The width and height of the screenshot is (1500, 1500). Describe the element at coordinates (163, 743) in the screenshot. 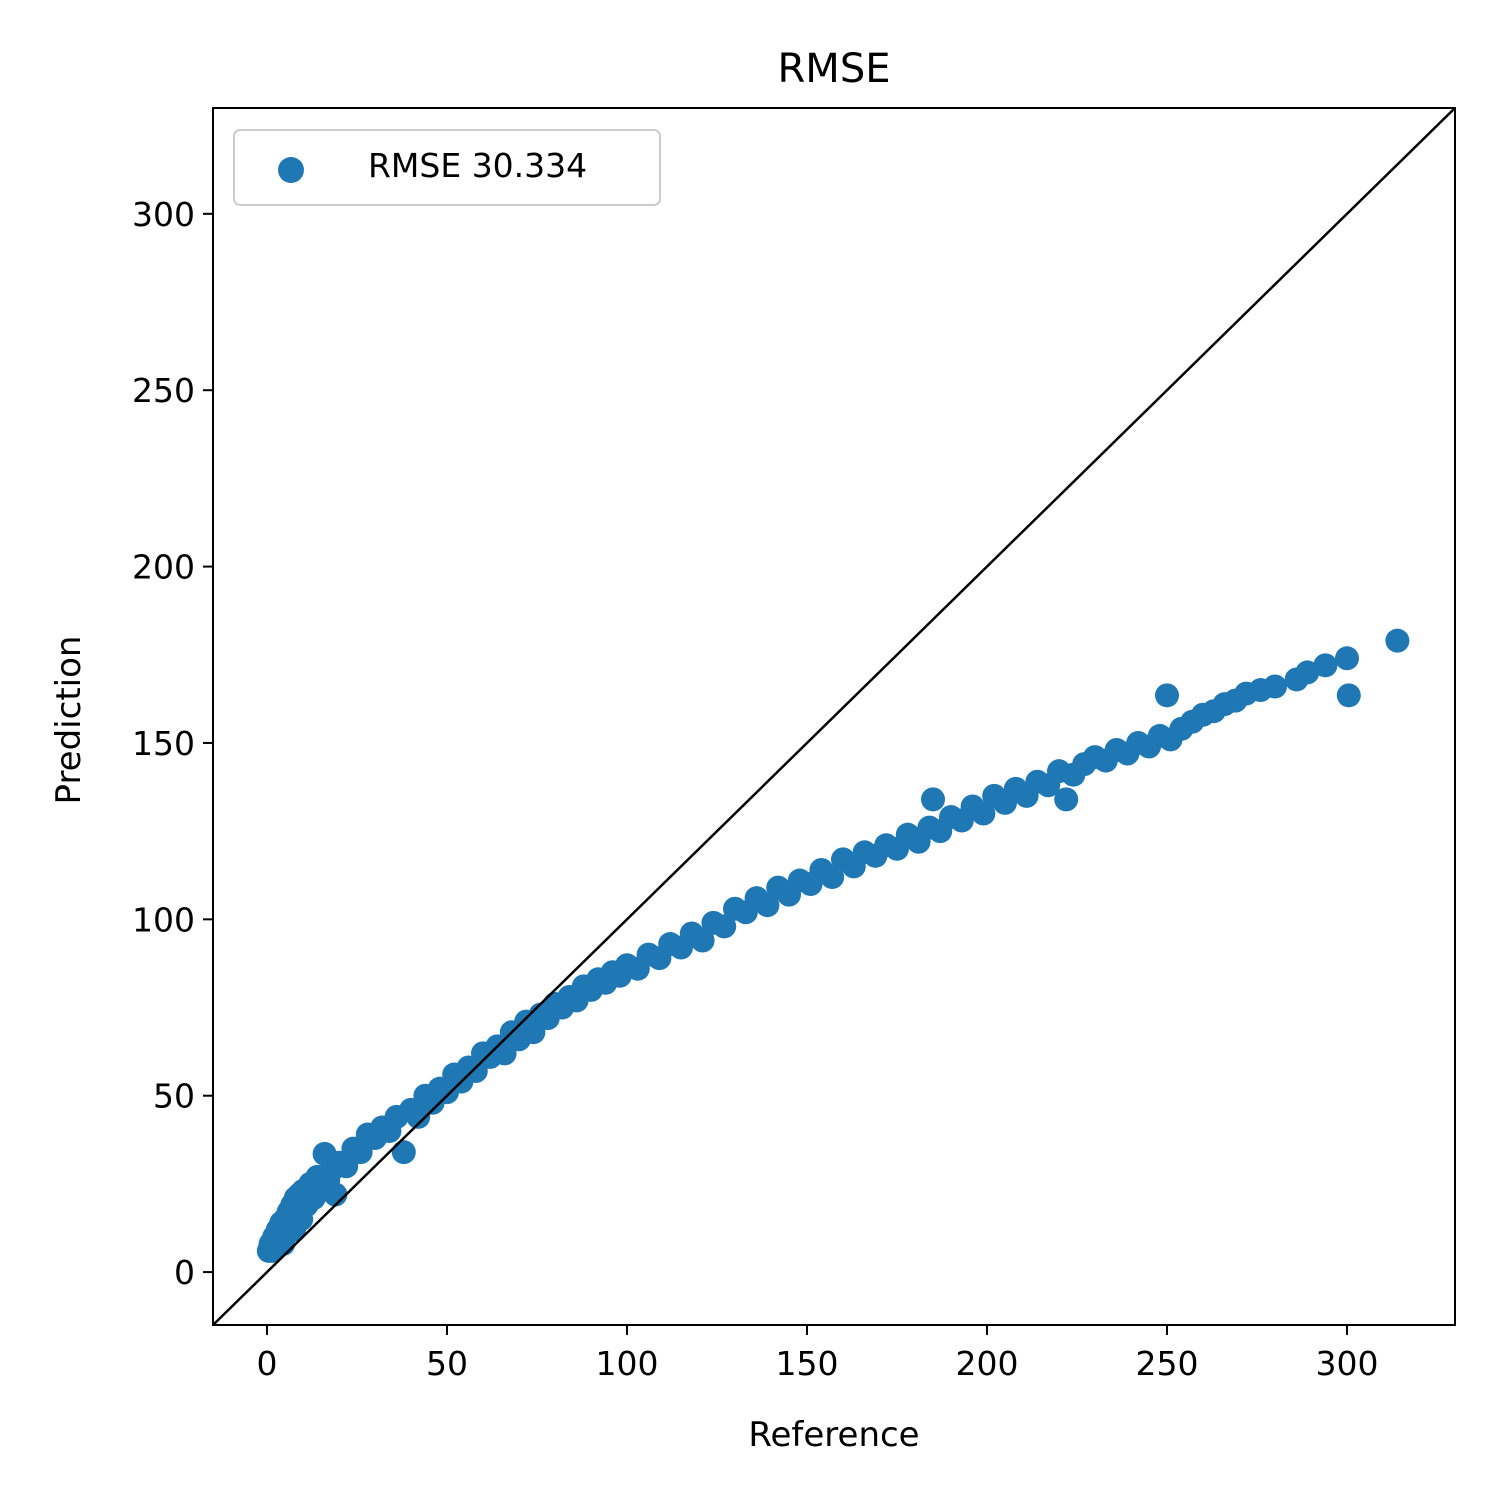

I see `y-tick-label: 150` at that location.